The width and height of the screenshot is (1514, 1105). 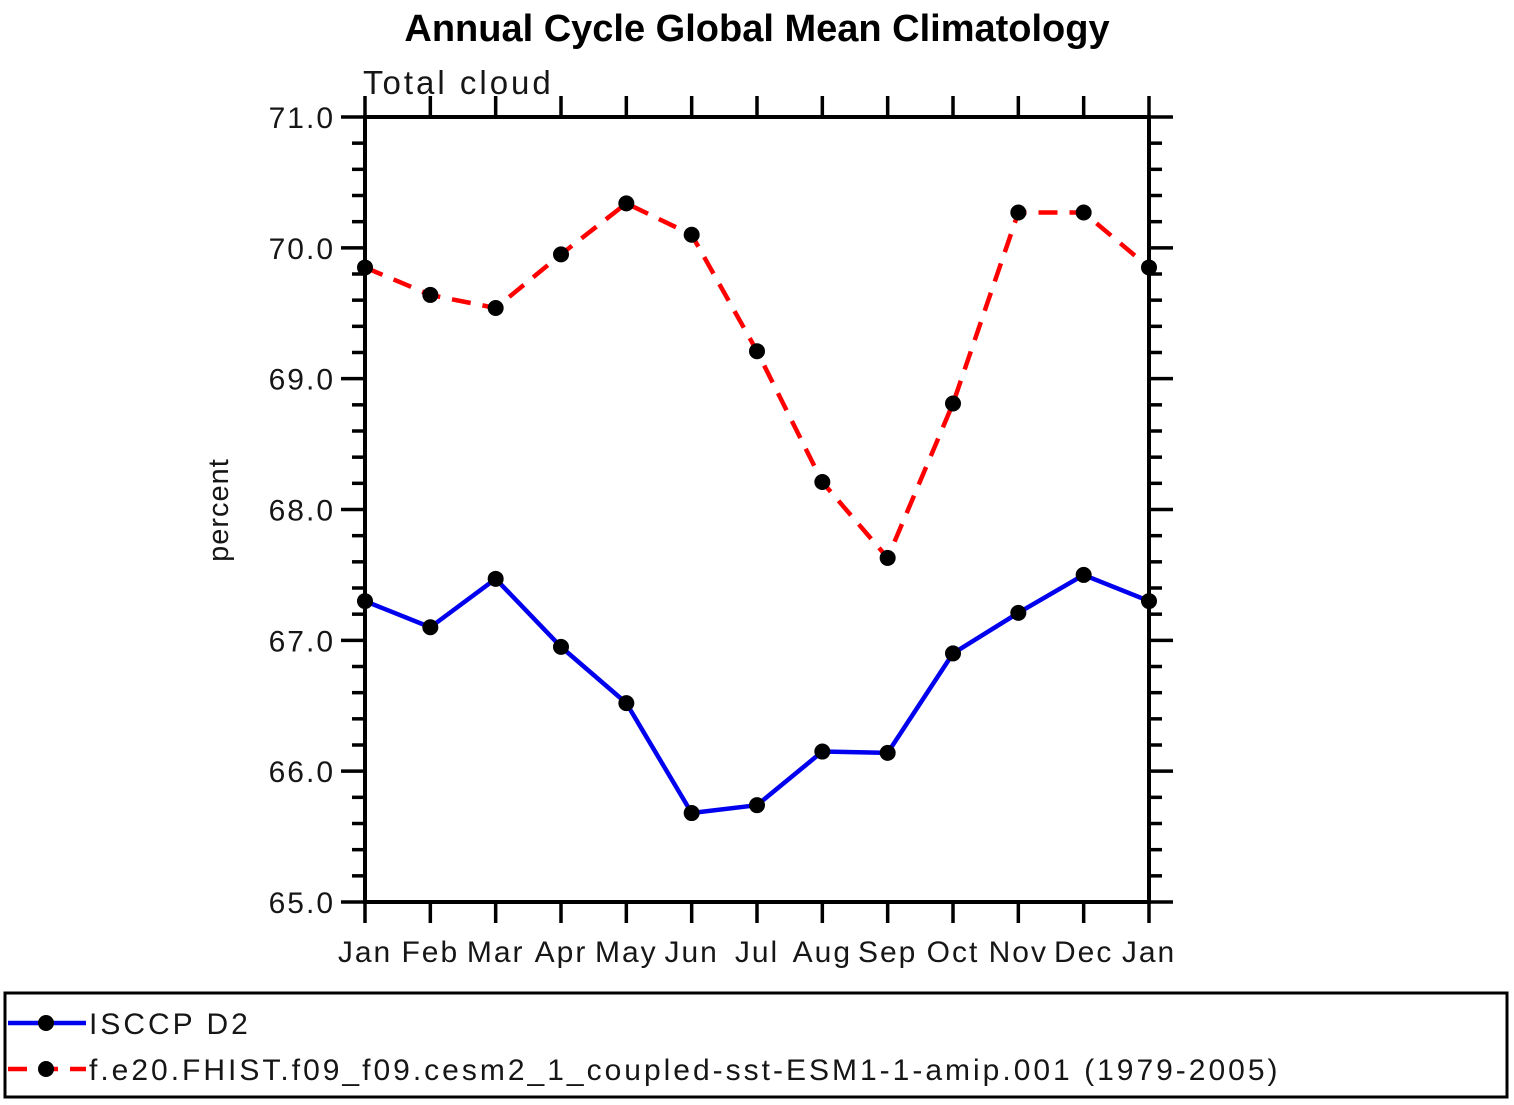 What do you see at coordinates (756, 29) in the screenshot?
I see `chart-title: Annual Cycle Global Mean Climatology` at bounding box center [756, 29].